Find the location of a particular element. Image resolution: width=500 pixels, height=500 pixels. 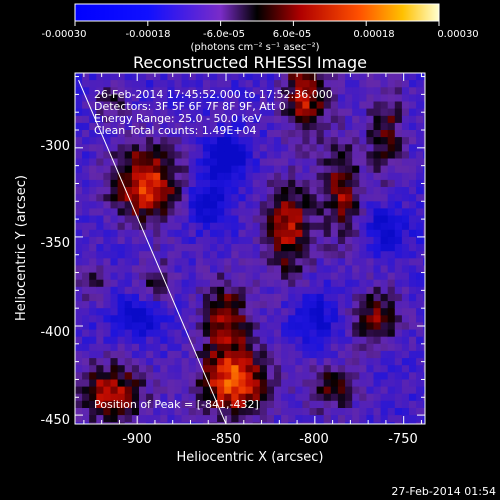

colorbar-units: (photons cm⁻² s⁻¹ asec⁻²) is located at coordinates (254, 47).